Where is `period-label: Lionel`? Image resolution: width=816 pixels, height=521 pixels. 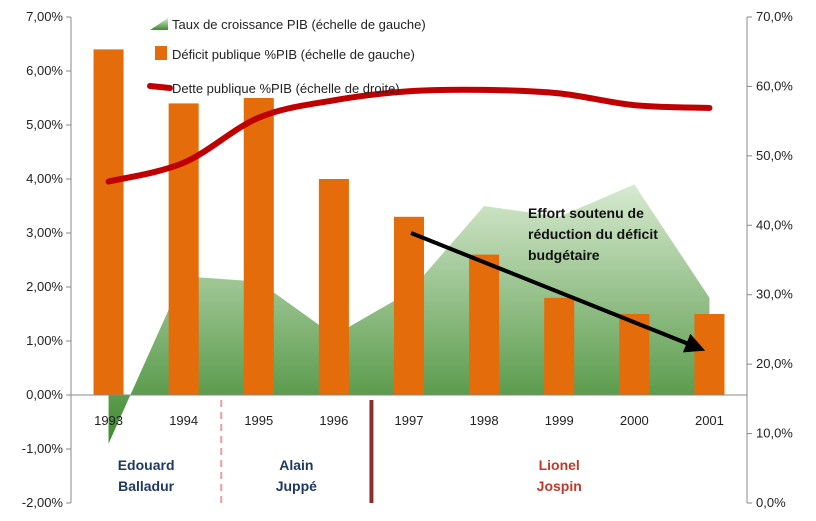
period-label: Lionel is located at coordinates (559, 465).